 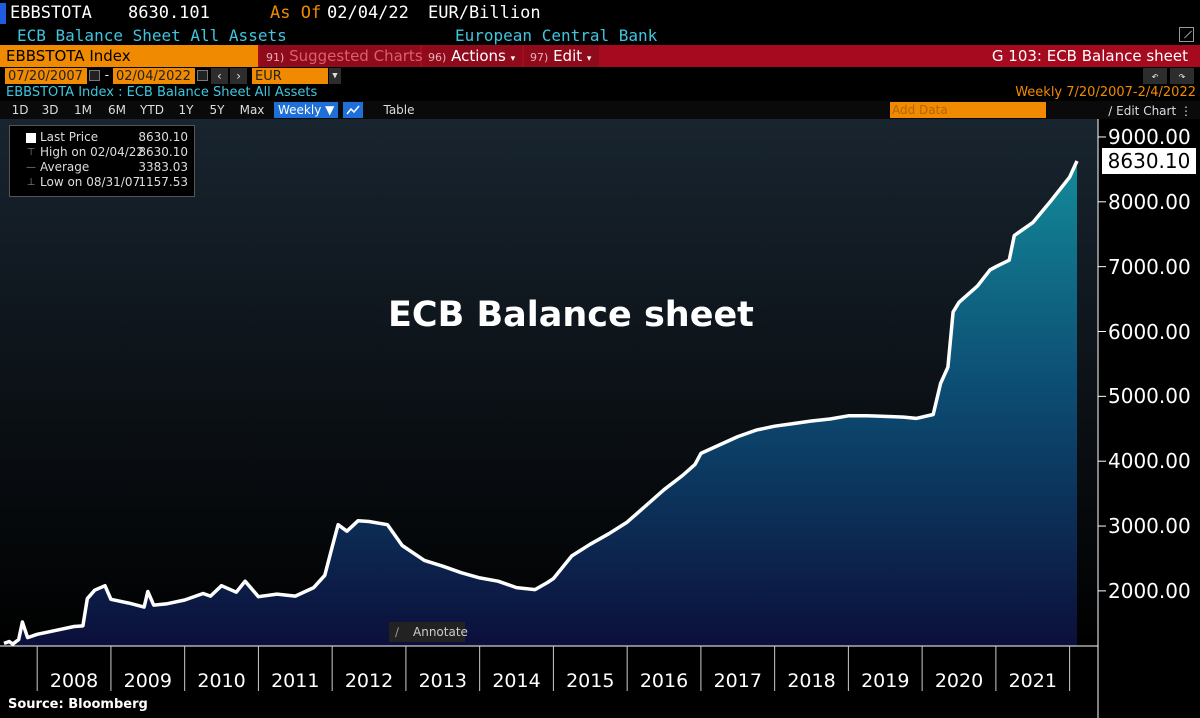 What do you see at coordinates (90, 182) in the screenshot?
I see `legend-low-label: Low on 08/31/07` at bounding box center [90, 182].